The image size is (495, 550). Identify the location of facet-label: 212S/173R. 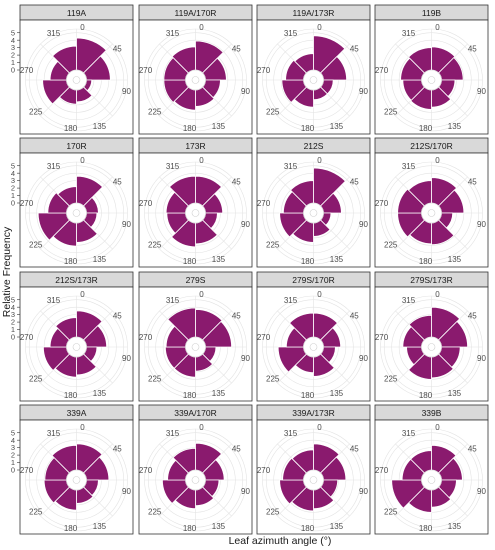
(76, 280).